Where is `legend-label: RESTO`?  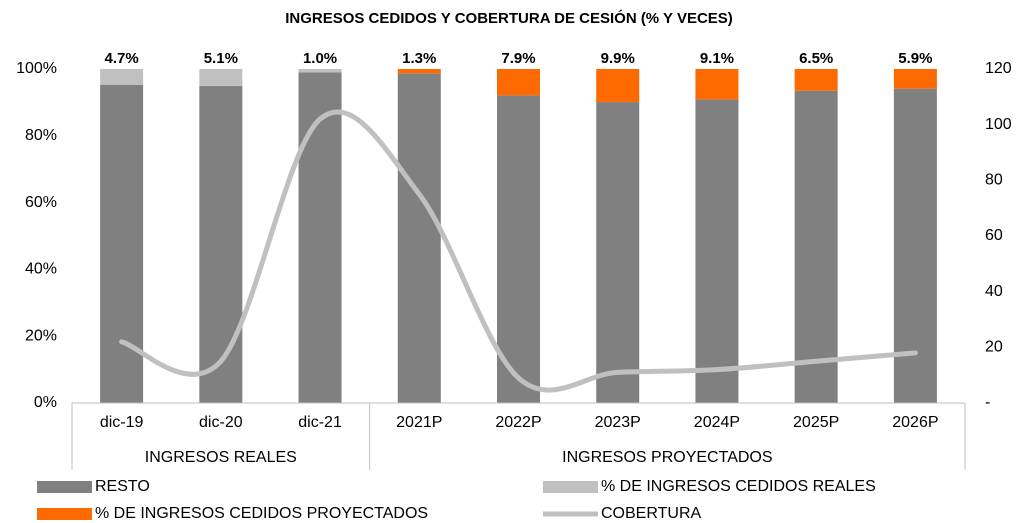
legend-label: RESTO is located at coordinates (122, 486).